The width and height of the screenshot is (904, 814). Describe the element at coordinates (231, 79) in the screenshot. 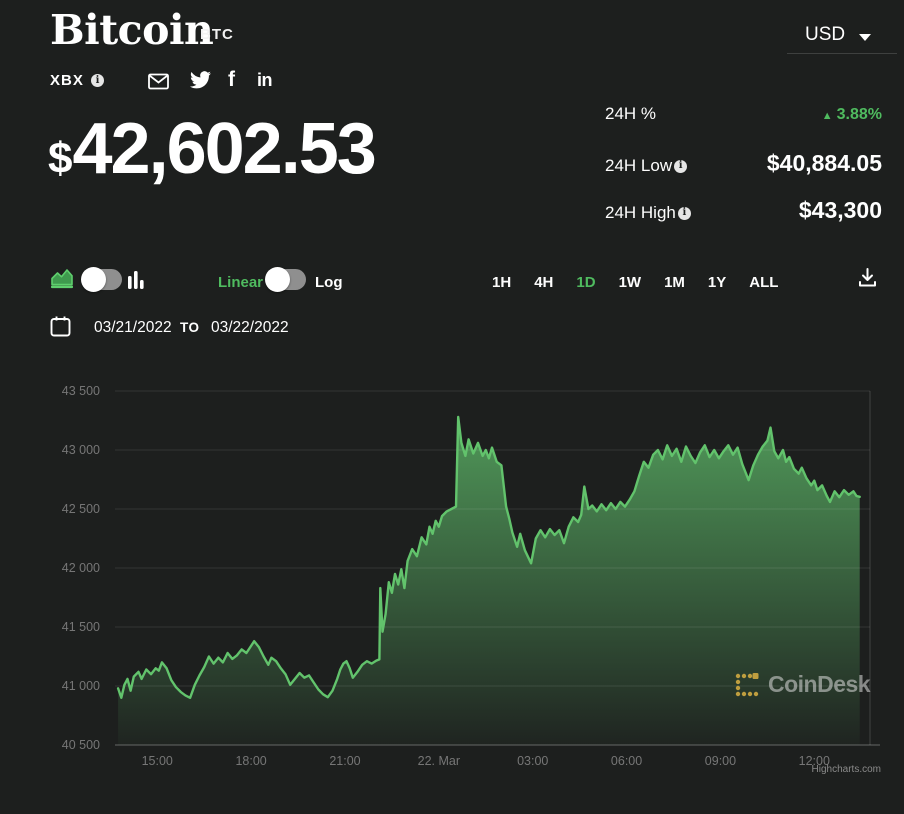

I see `facebook-icon: f` at that location.